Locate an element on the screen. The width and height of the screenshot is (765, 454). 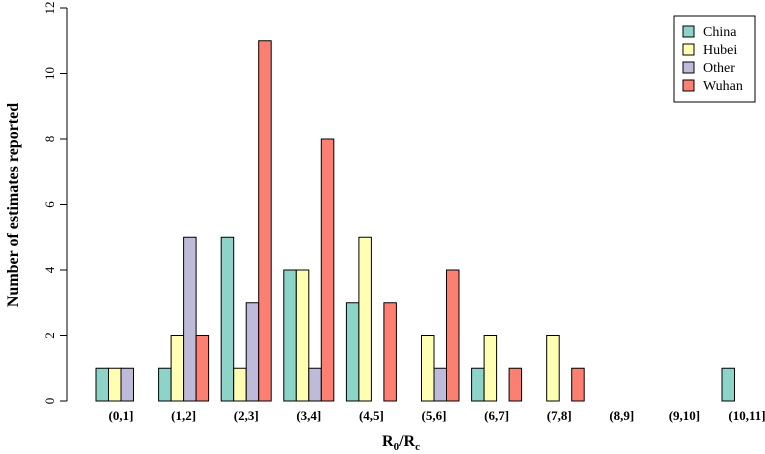
legend-swatch-hubei is located at coordinates (688, 49).